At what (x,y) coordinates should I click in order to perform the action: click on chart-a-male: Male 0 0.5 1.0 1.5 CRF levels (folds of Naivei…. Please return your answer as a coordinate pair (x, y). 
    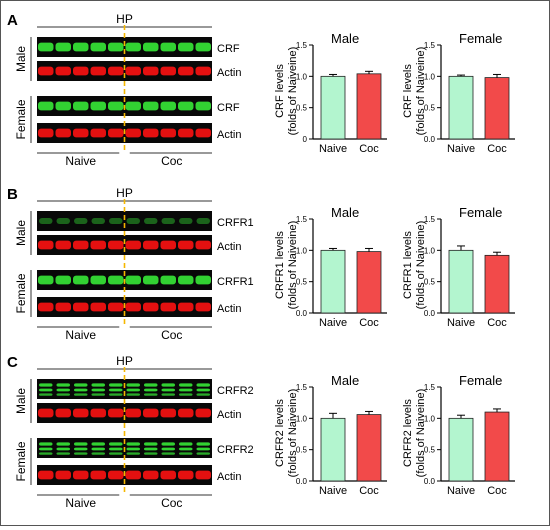
    Looking at the image, I should click on (330, 93).